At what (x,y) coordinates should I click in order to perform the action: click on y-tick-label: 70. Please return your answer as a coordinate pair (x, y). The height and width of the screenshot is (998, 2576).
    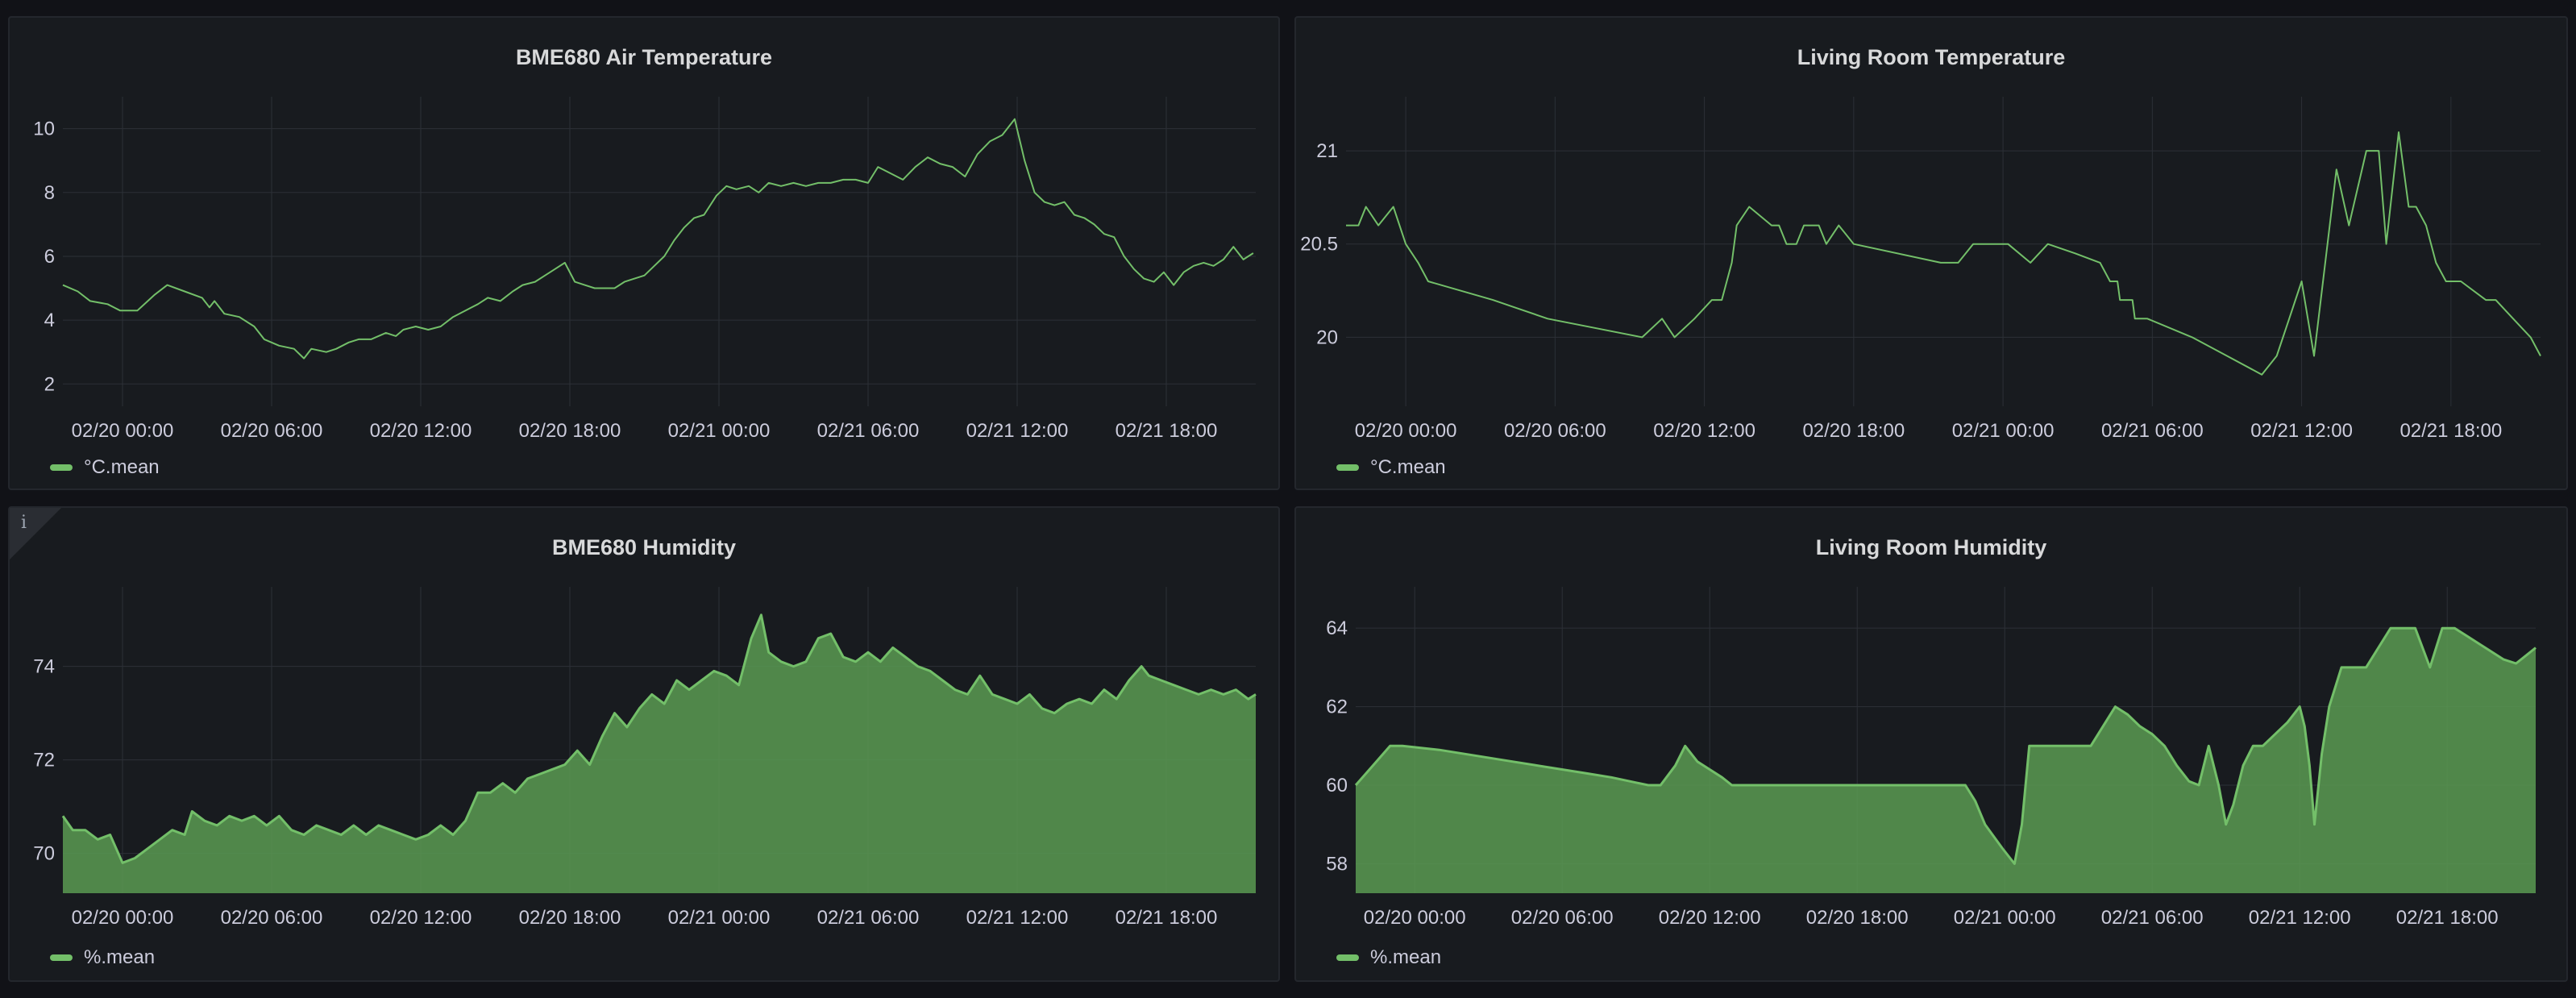
    Looking at the image, I should click on (44, 854).